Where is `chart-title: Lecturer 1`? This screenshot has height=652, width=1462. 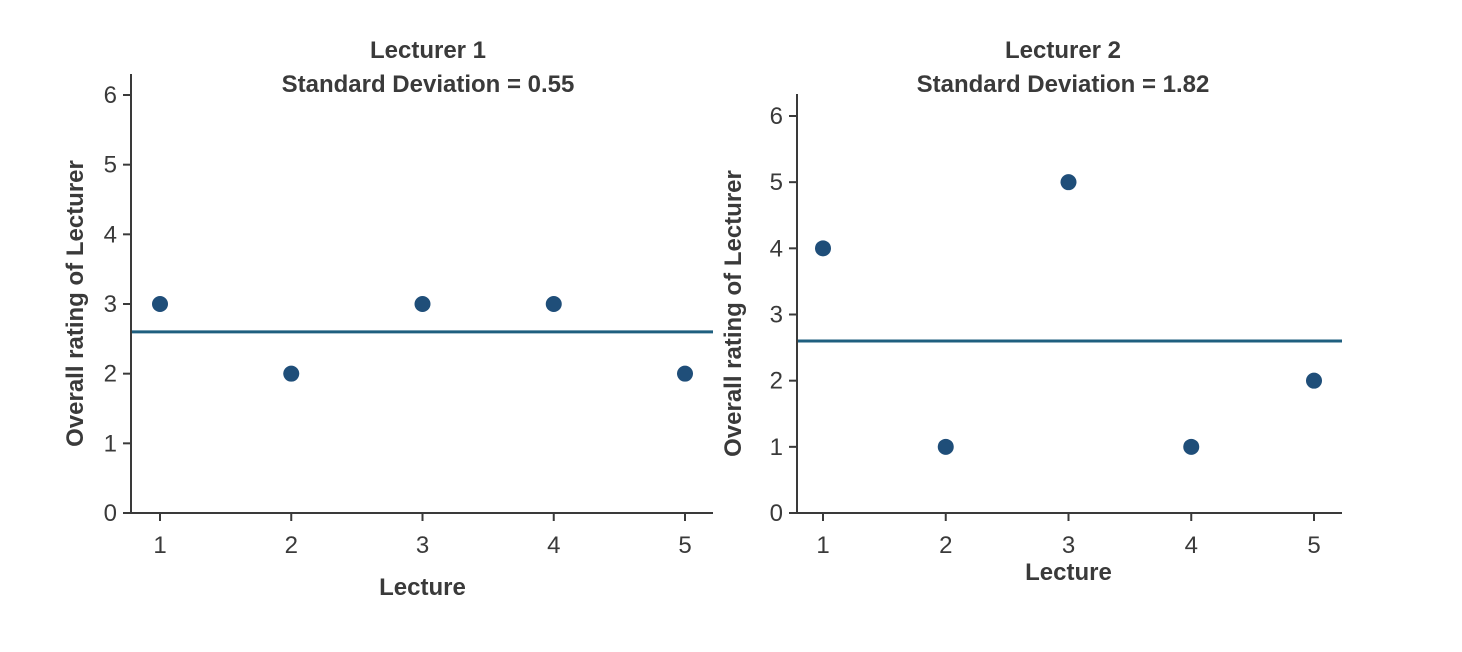 chart-title: Lecturer 1 is located at coordinates (428, 50).